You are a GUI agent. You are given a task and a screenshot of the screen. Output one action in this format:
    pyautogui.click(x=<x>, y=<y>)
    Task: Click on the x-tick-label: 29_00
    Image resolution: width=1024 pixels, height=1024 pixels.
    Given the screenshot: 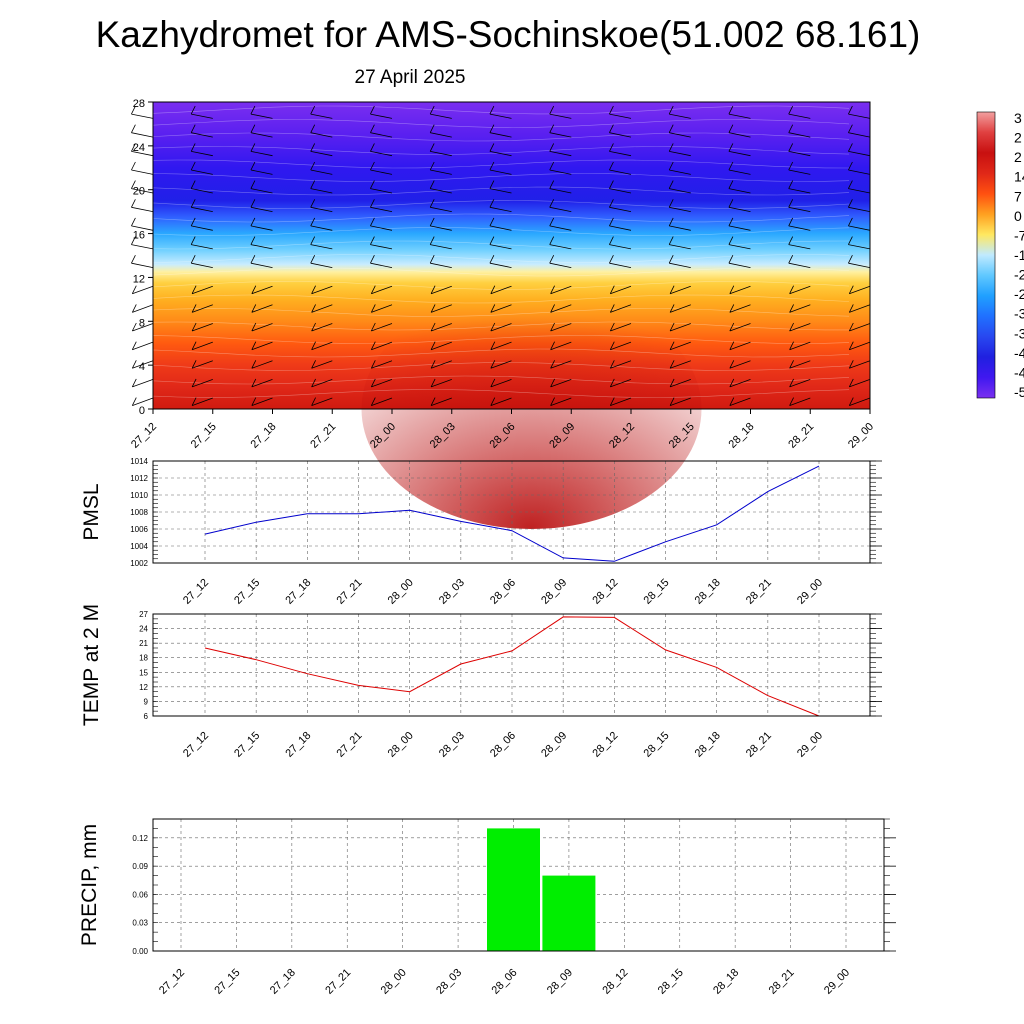 What is the action you would take?
    pyautogui.click(x=861, y=436)
    